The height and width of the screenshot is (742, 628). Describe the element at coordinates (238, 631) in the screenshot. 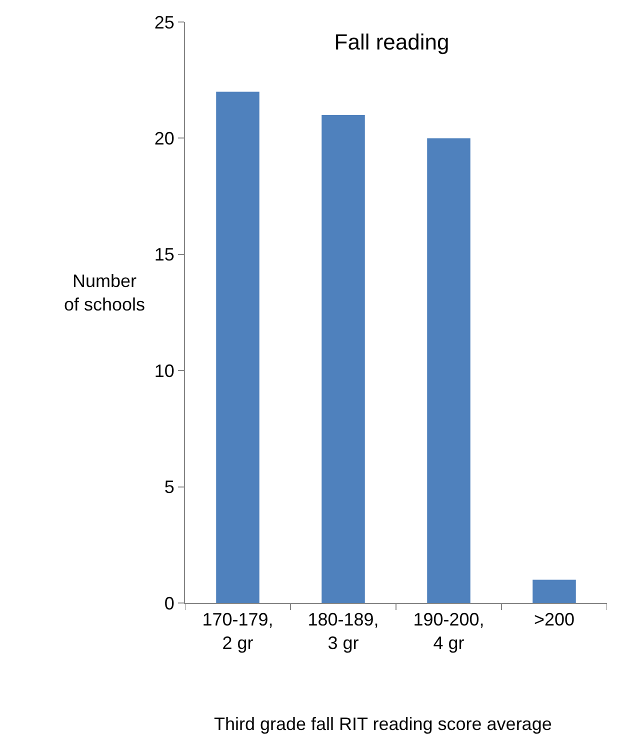

I see `x-tick-label: 170-179, 2 gr` at that location.